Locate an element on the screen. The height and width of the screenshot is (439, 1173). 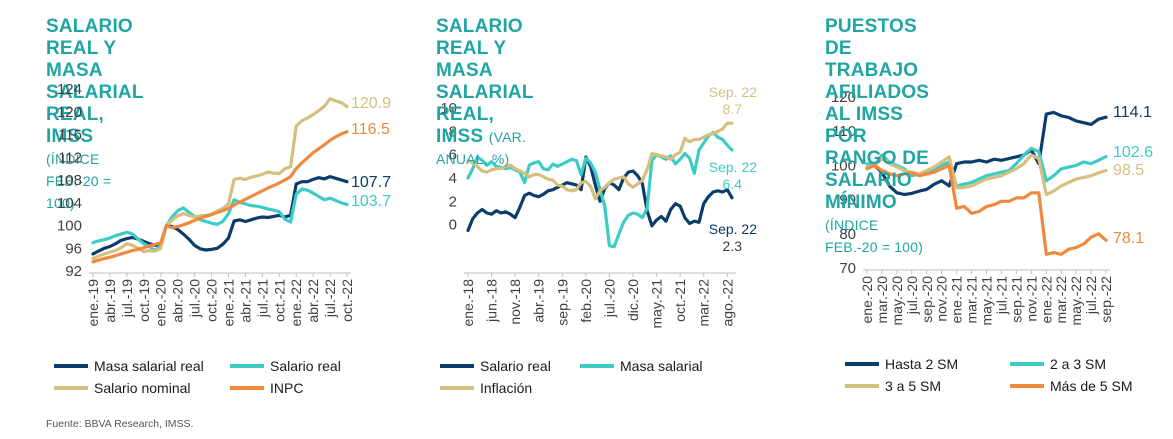
y-tick-label: 80 is located at coordinates (847, 234).